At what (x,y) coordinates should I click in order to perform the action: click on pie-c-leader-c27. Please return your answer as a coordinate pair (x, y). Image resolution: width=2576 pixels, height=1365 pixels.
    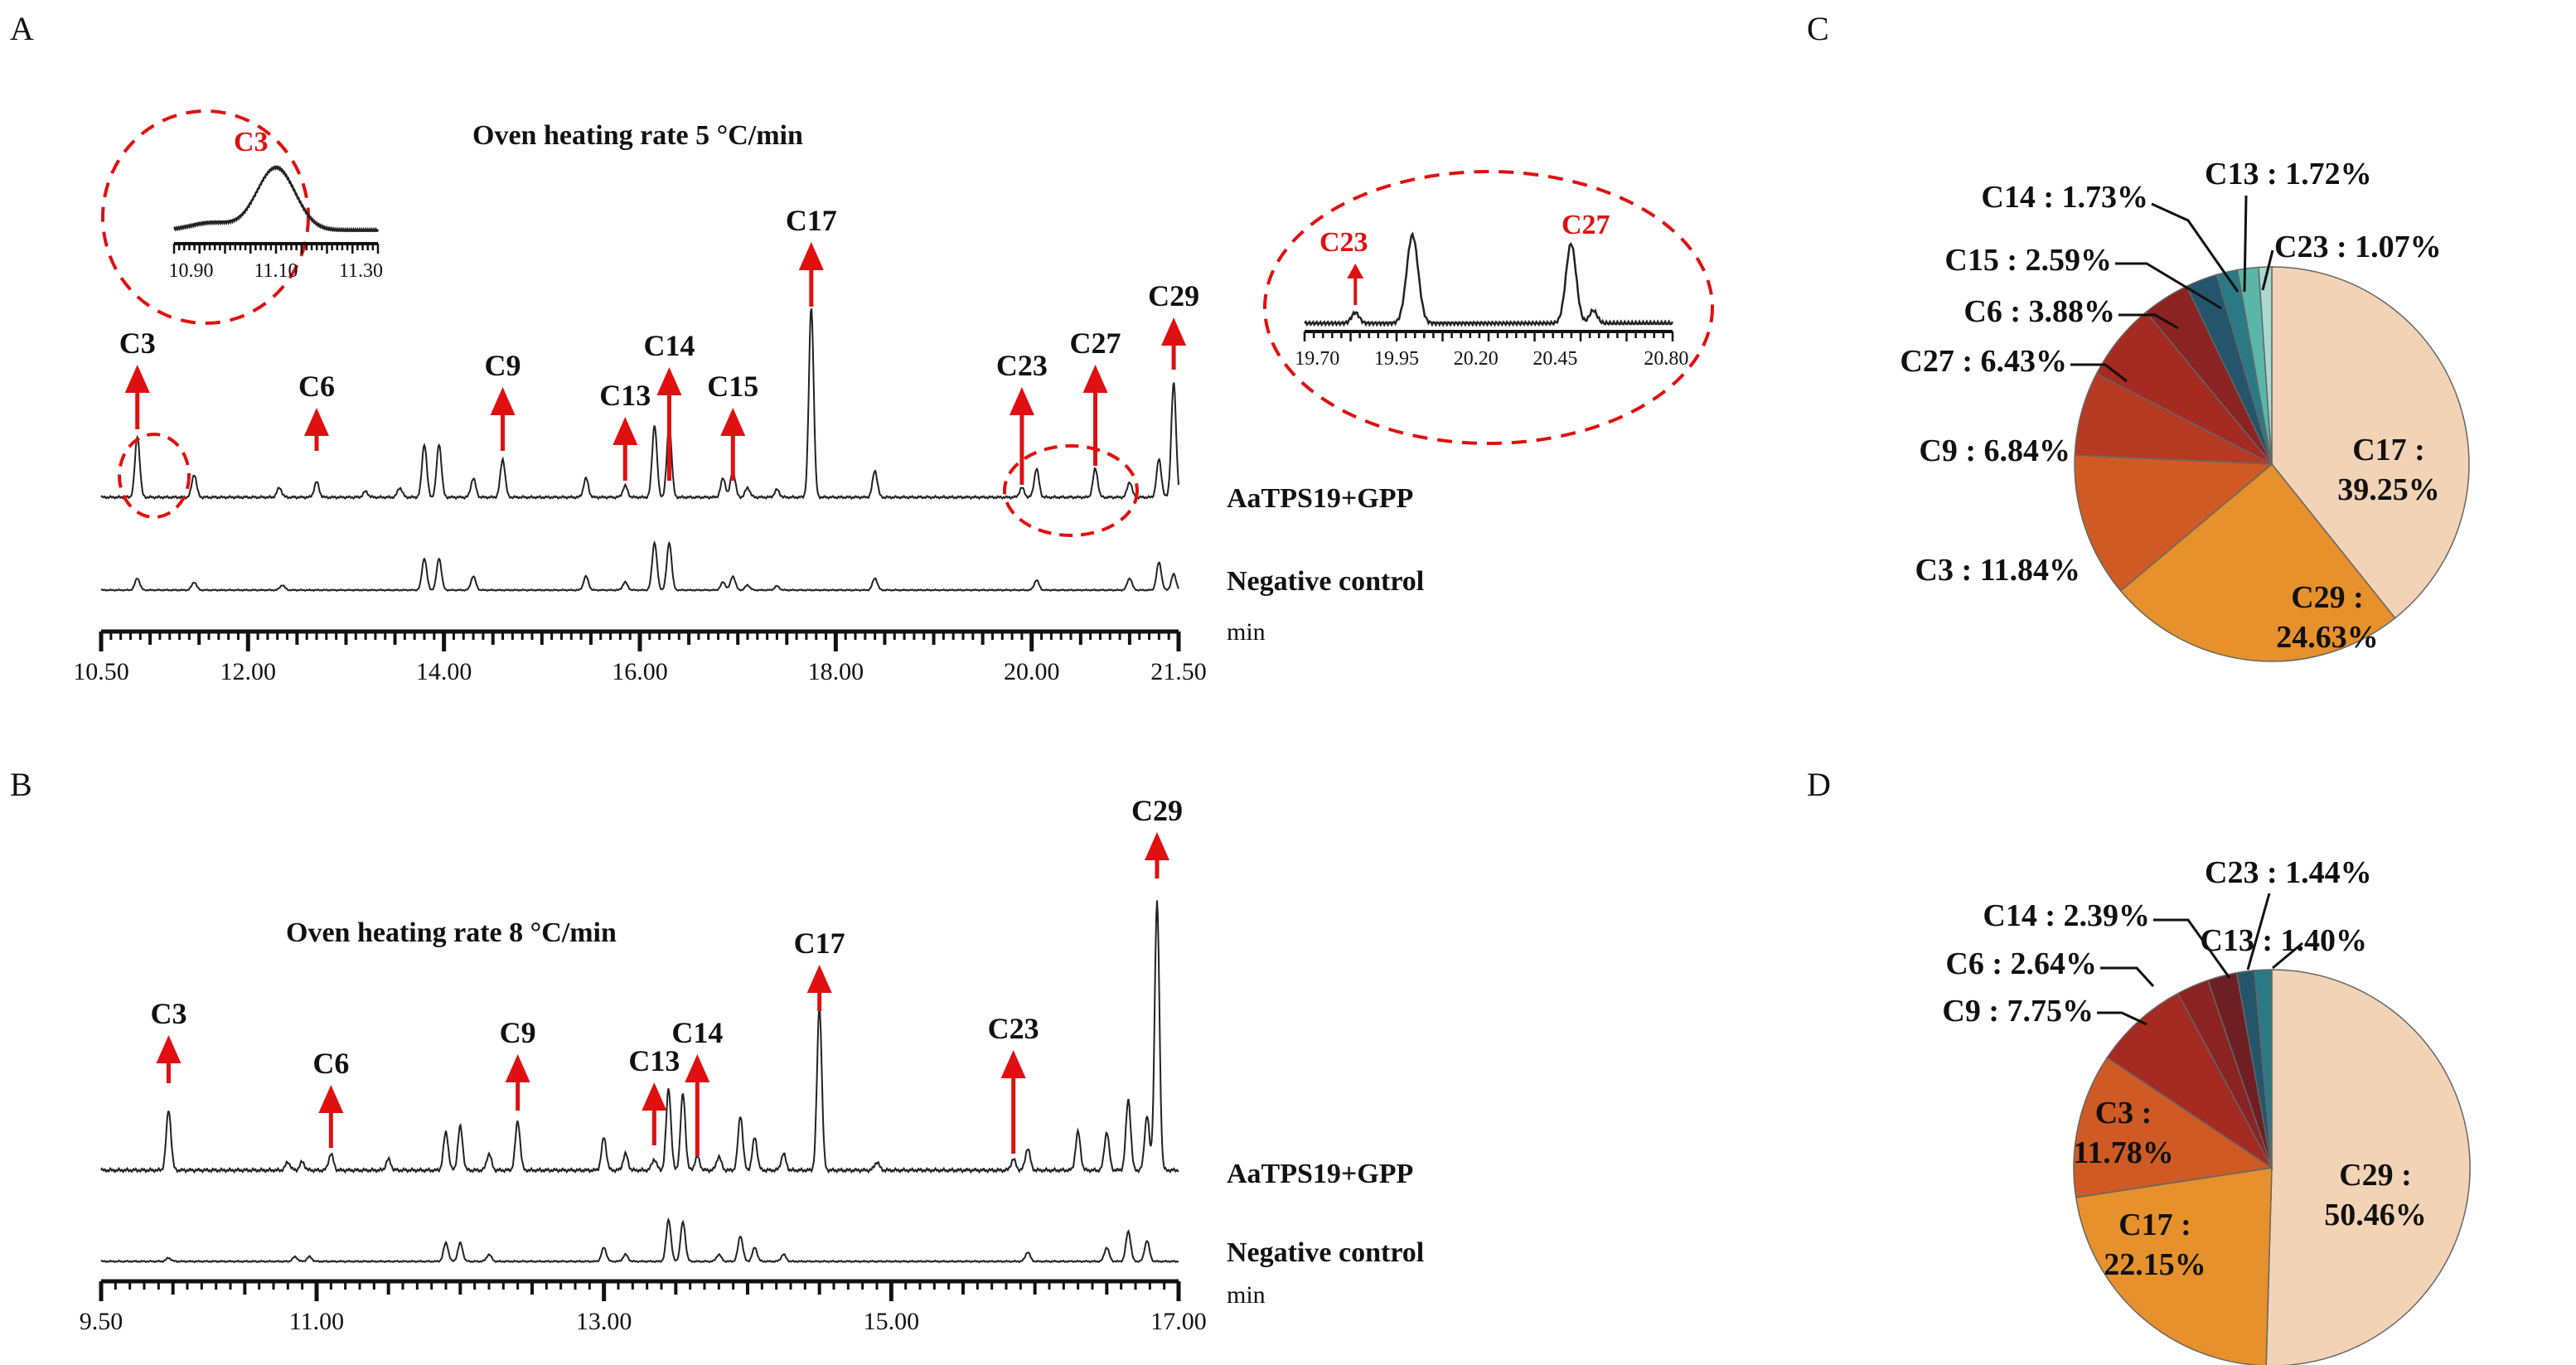
    Looking at the image, I should click on (2099, 373).